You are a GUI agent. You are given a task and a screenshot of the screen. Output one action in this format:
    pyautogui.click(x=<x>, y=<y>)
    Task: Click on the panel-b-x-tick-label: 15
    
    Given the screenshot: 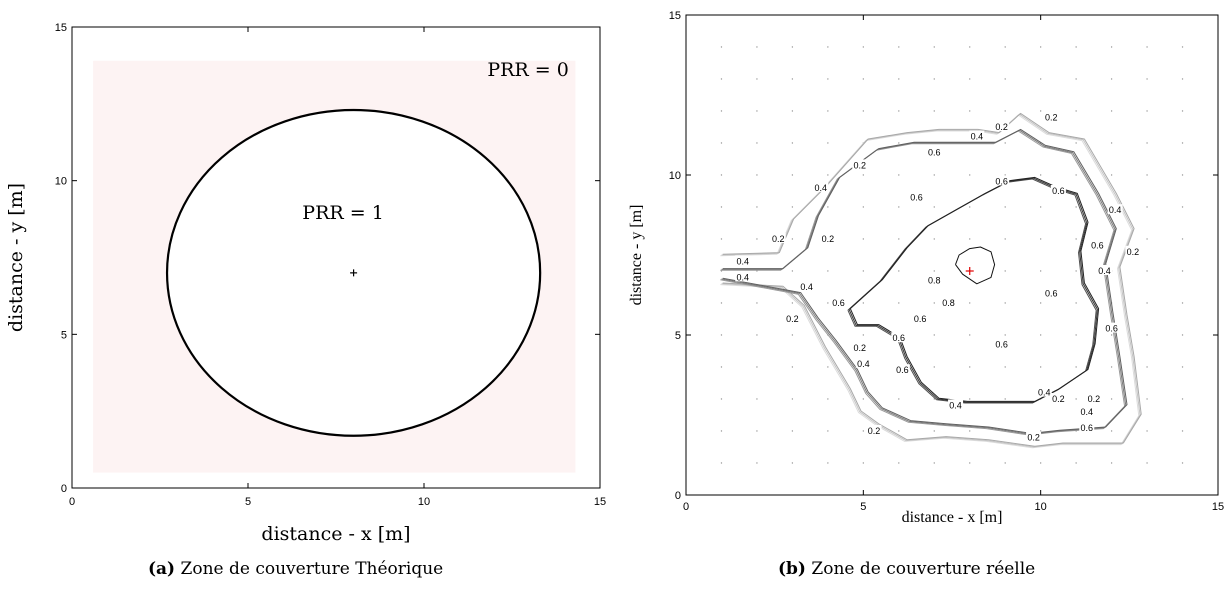 What is the action you would take?
    pyautogui.click(x=1218, y=507)
    